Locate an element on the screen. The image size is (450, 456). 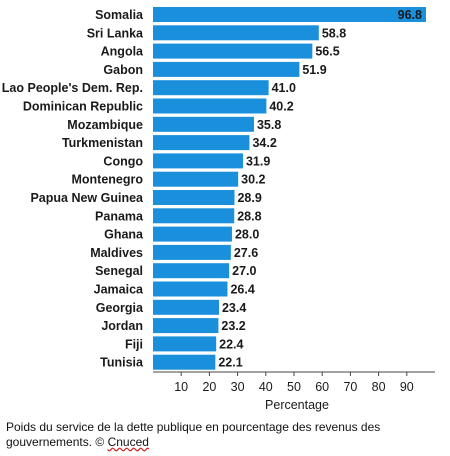
value-label: 28.8 is located at coordinates (249, 216).